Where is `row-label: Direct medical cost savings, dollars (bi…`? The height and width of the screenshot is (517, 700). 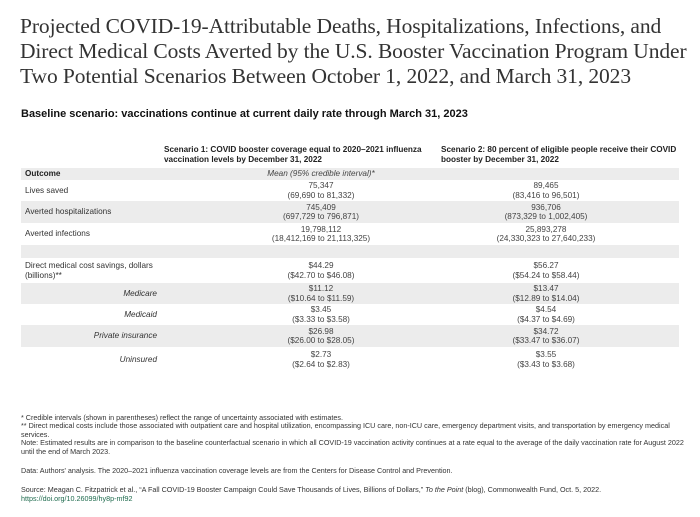
row-label: Direct medical cost savings, dollars (bi… is located at coordinates (89, 270).